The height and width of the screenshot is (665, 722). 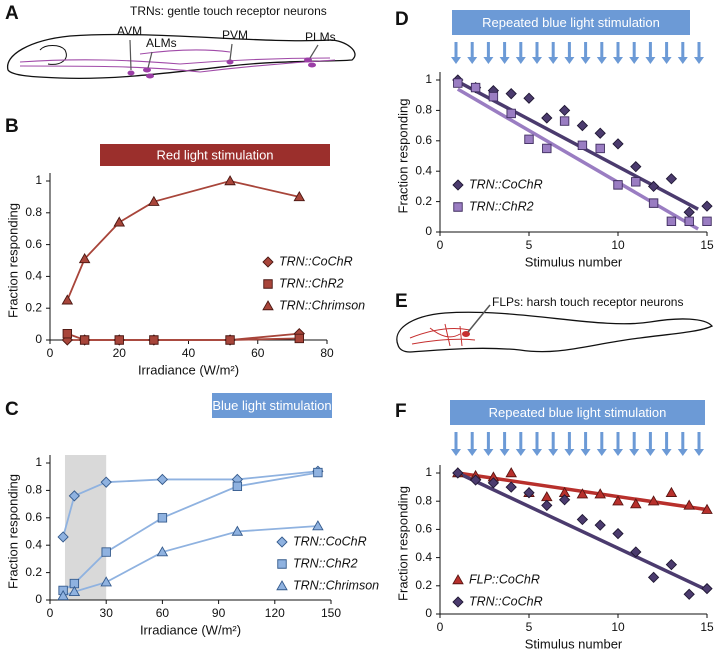 What do you see at coordinates (120, 353) in the screenshot?
I see `x-tick-label: 20` at bounding box center [120, 353].